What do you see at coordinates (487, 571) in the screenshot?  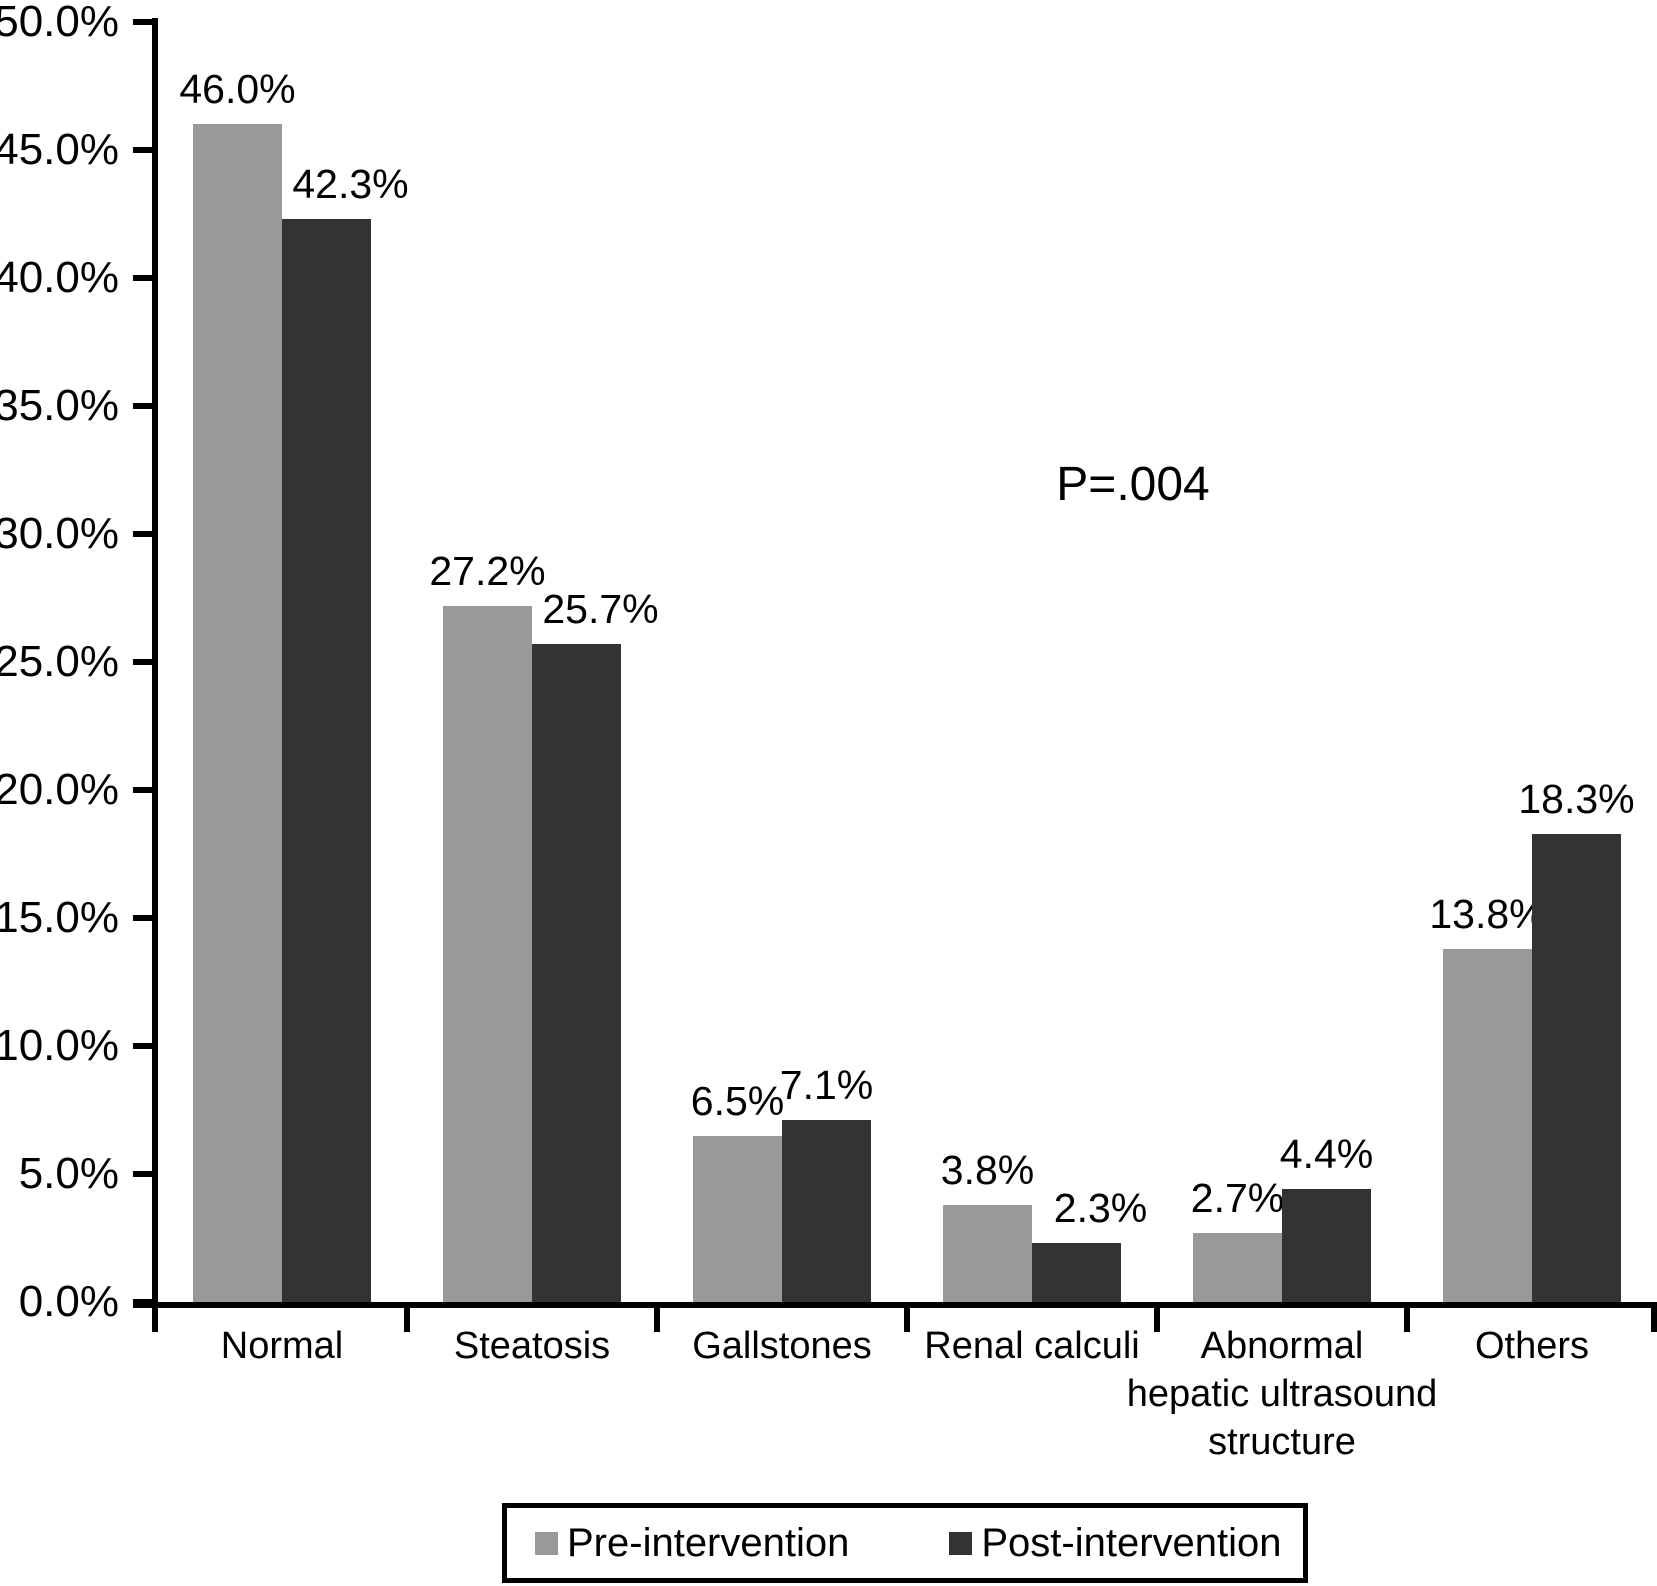 I see `bar-value-label: 27.2%` at bounding box center [487, 571].